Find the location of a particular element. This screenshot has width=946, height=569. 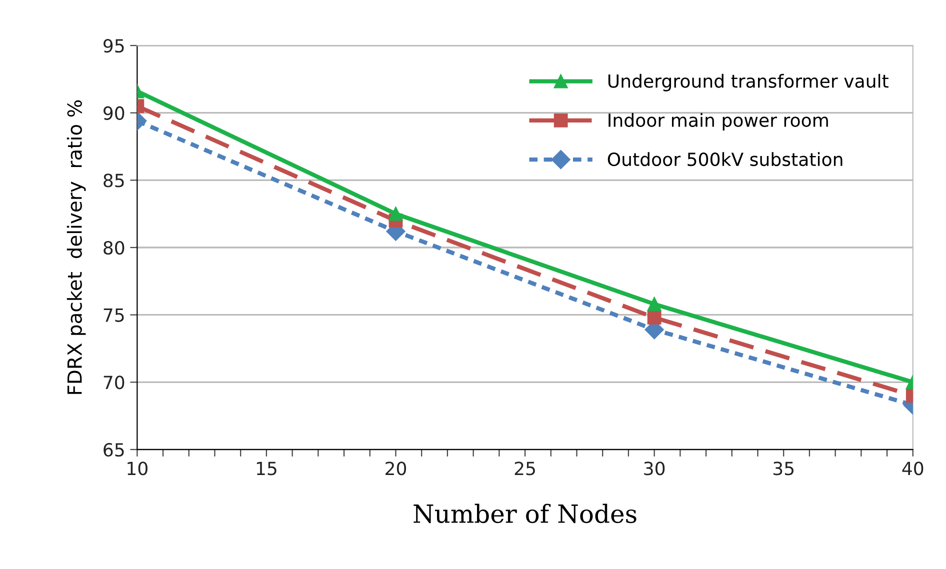

y-tick-label: 65 is located at coordinates (114, 449).